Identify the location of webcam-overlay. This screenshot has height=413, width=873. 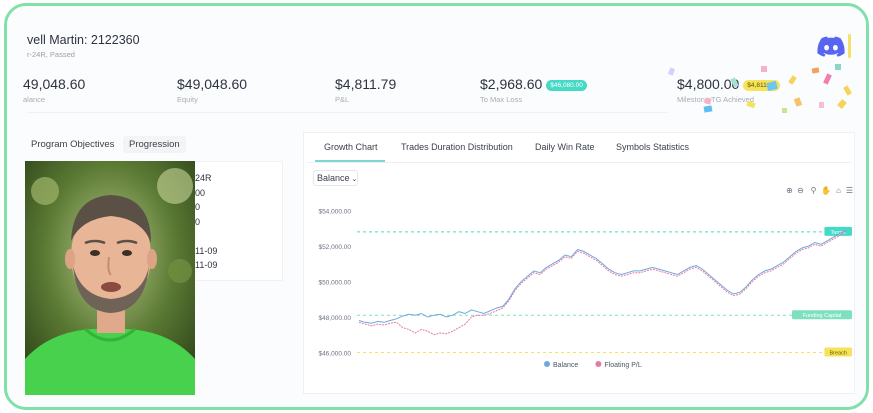
(110, 278).